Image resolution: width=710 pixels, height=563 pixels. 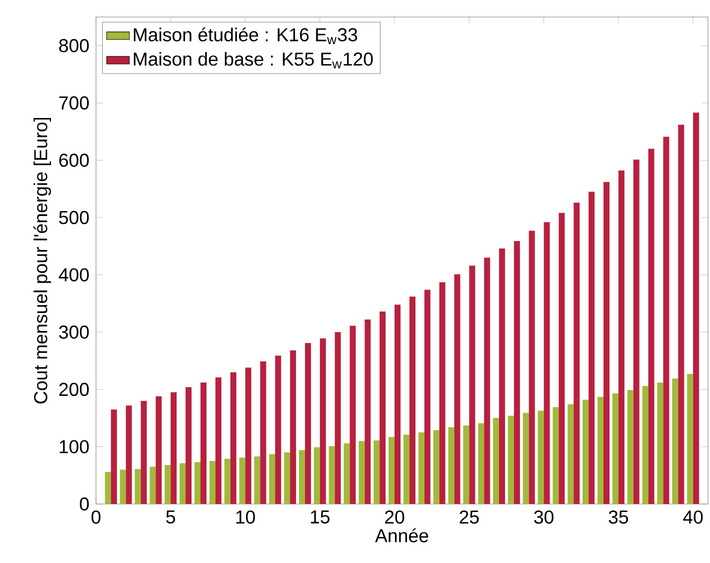 What do you see at coordinates (253, 60) in the screenshot?
I see `legend-label: Maison de base : K55 E$_{w}$120` at bounding box center [253, 60].